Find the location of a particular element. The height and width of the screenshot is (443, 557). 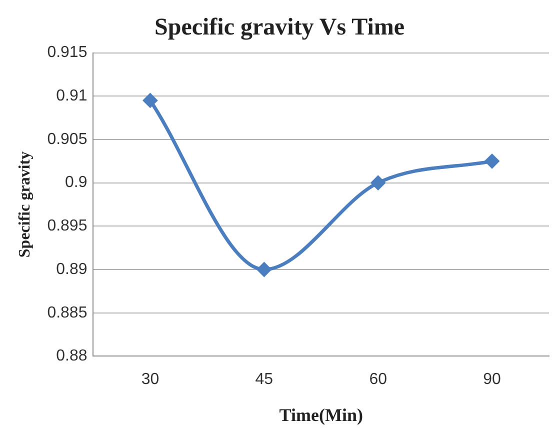

y-tick-label: 0.915 is located at coordinates (67, 53).